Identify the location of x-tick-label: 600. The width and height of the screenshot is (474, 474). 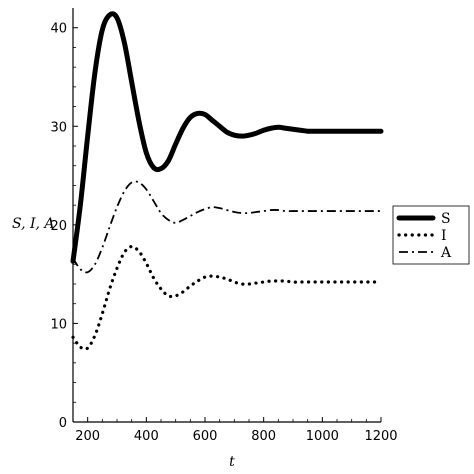
(205, 436).